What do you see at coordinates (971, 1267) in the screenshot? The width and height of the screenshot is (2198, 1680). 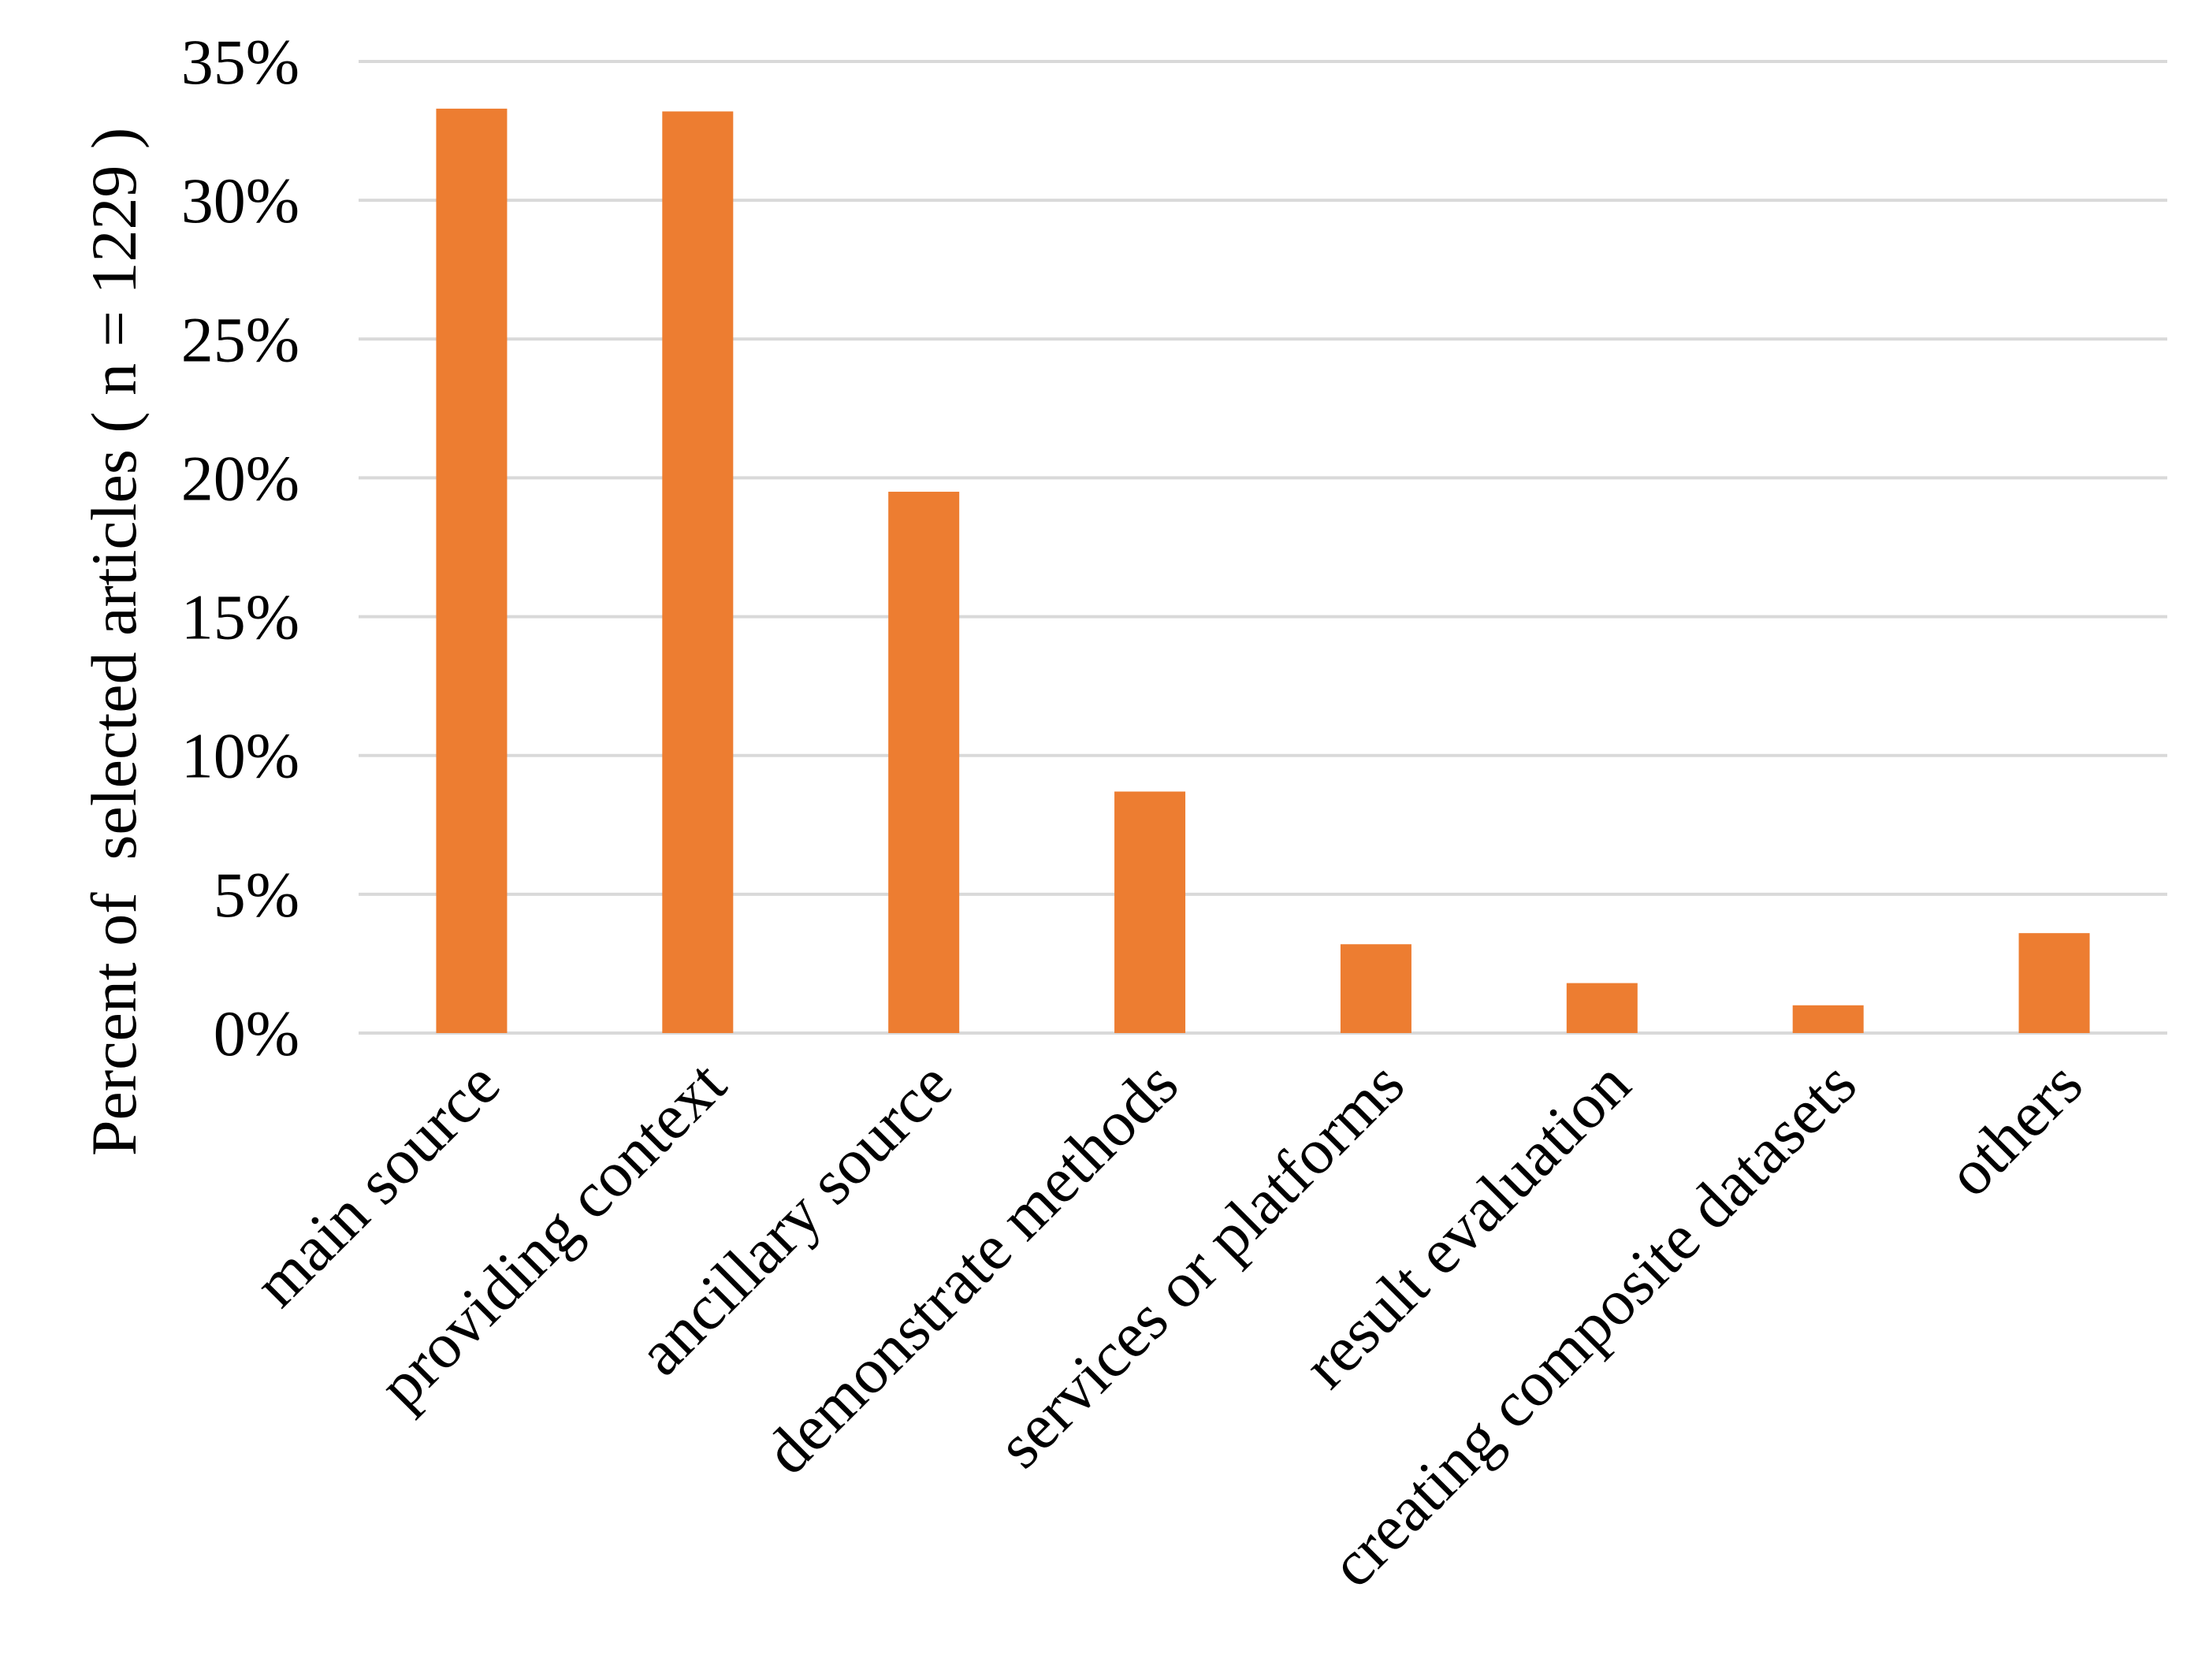 I see `x-tick-label: demonstrate methods` at bounding box center [971, 1267].